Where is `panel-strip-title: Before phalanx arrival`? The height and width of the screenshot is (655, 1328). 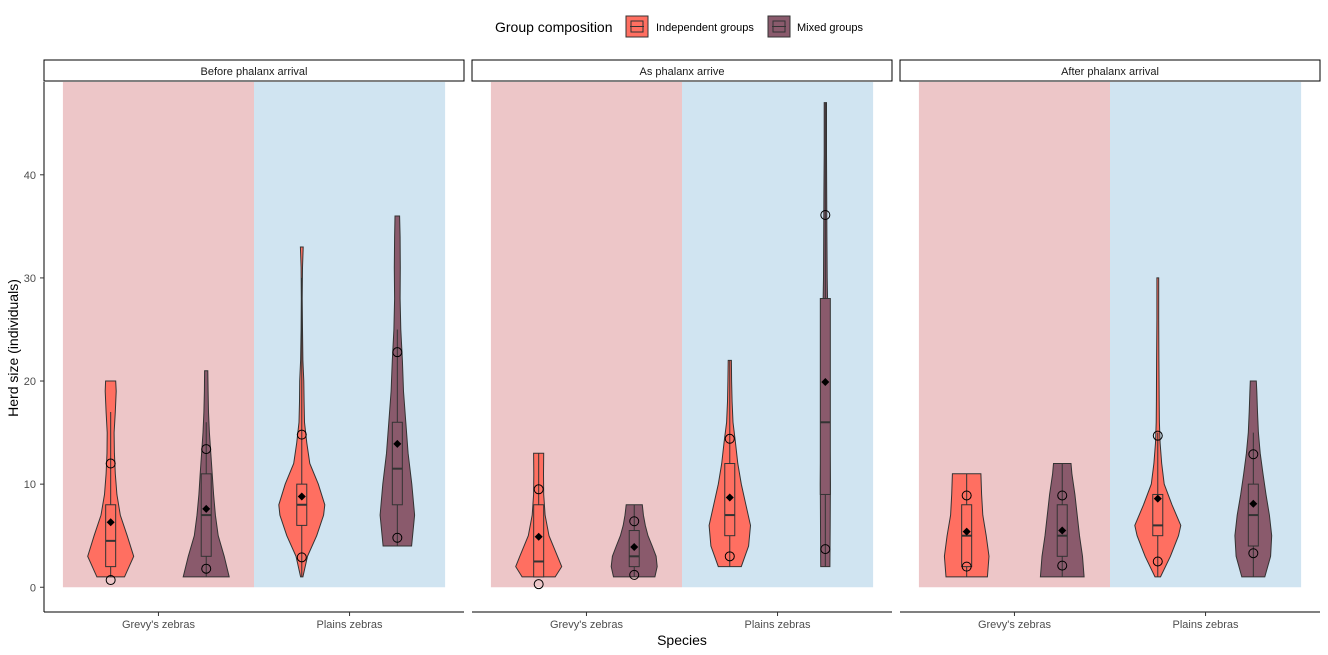
panel-strip-title: Before phalanx arrival is located at coordinates (253, 72).